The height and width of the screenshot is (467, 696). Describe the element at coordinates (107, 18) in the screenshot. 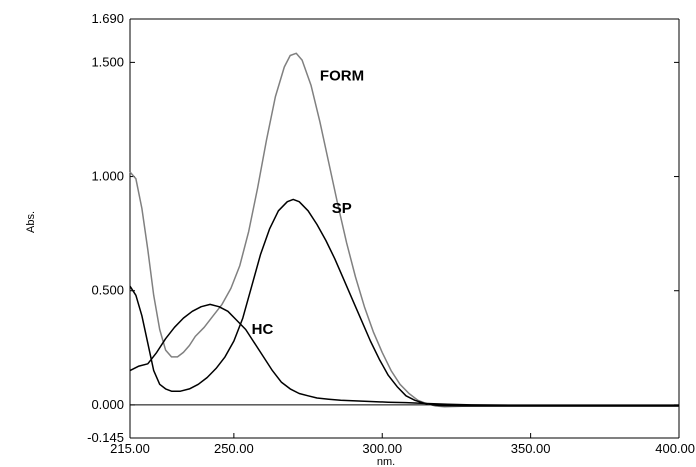

I see `y-tick-label: 1.690` at that location.